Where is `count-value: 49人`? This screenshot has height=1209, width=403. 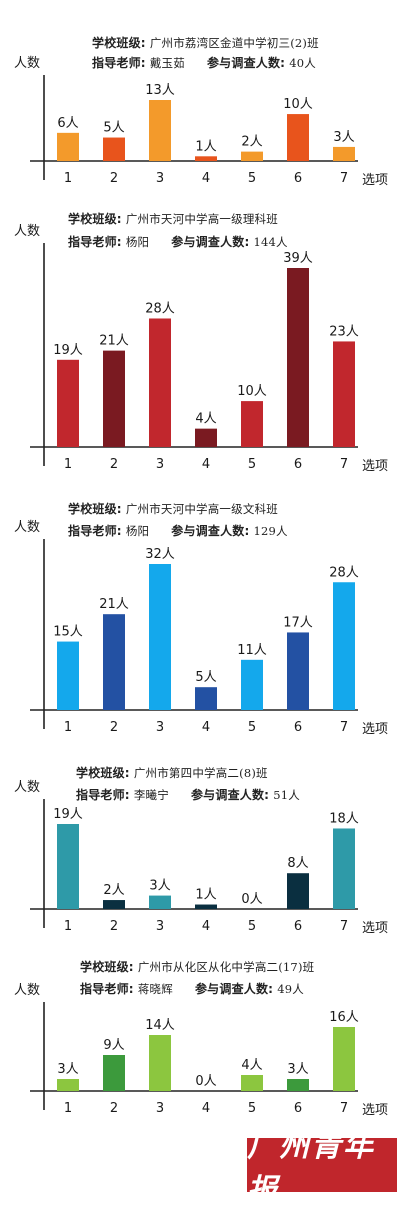
count-value: 49人 is located at coordinates (290, 989).